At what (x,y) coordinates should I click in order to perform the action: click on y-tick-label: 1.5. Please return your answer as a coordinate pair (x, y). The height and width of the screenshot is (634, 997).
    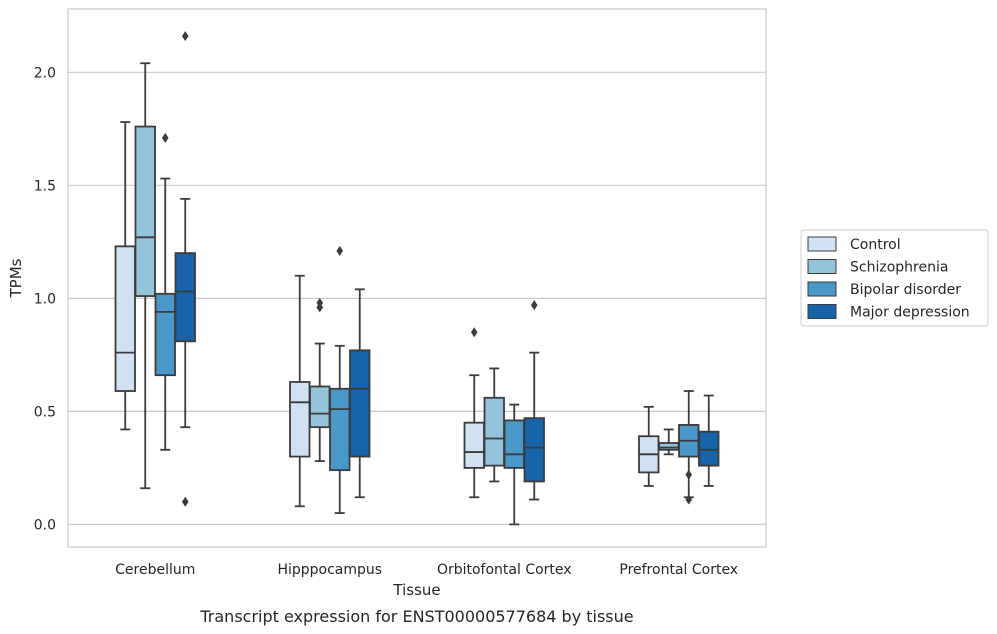
    Looking at the image, I should click on (45, 186).